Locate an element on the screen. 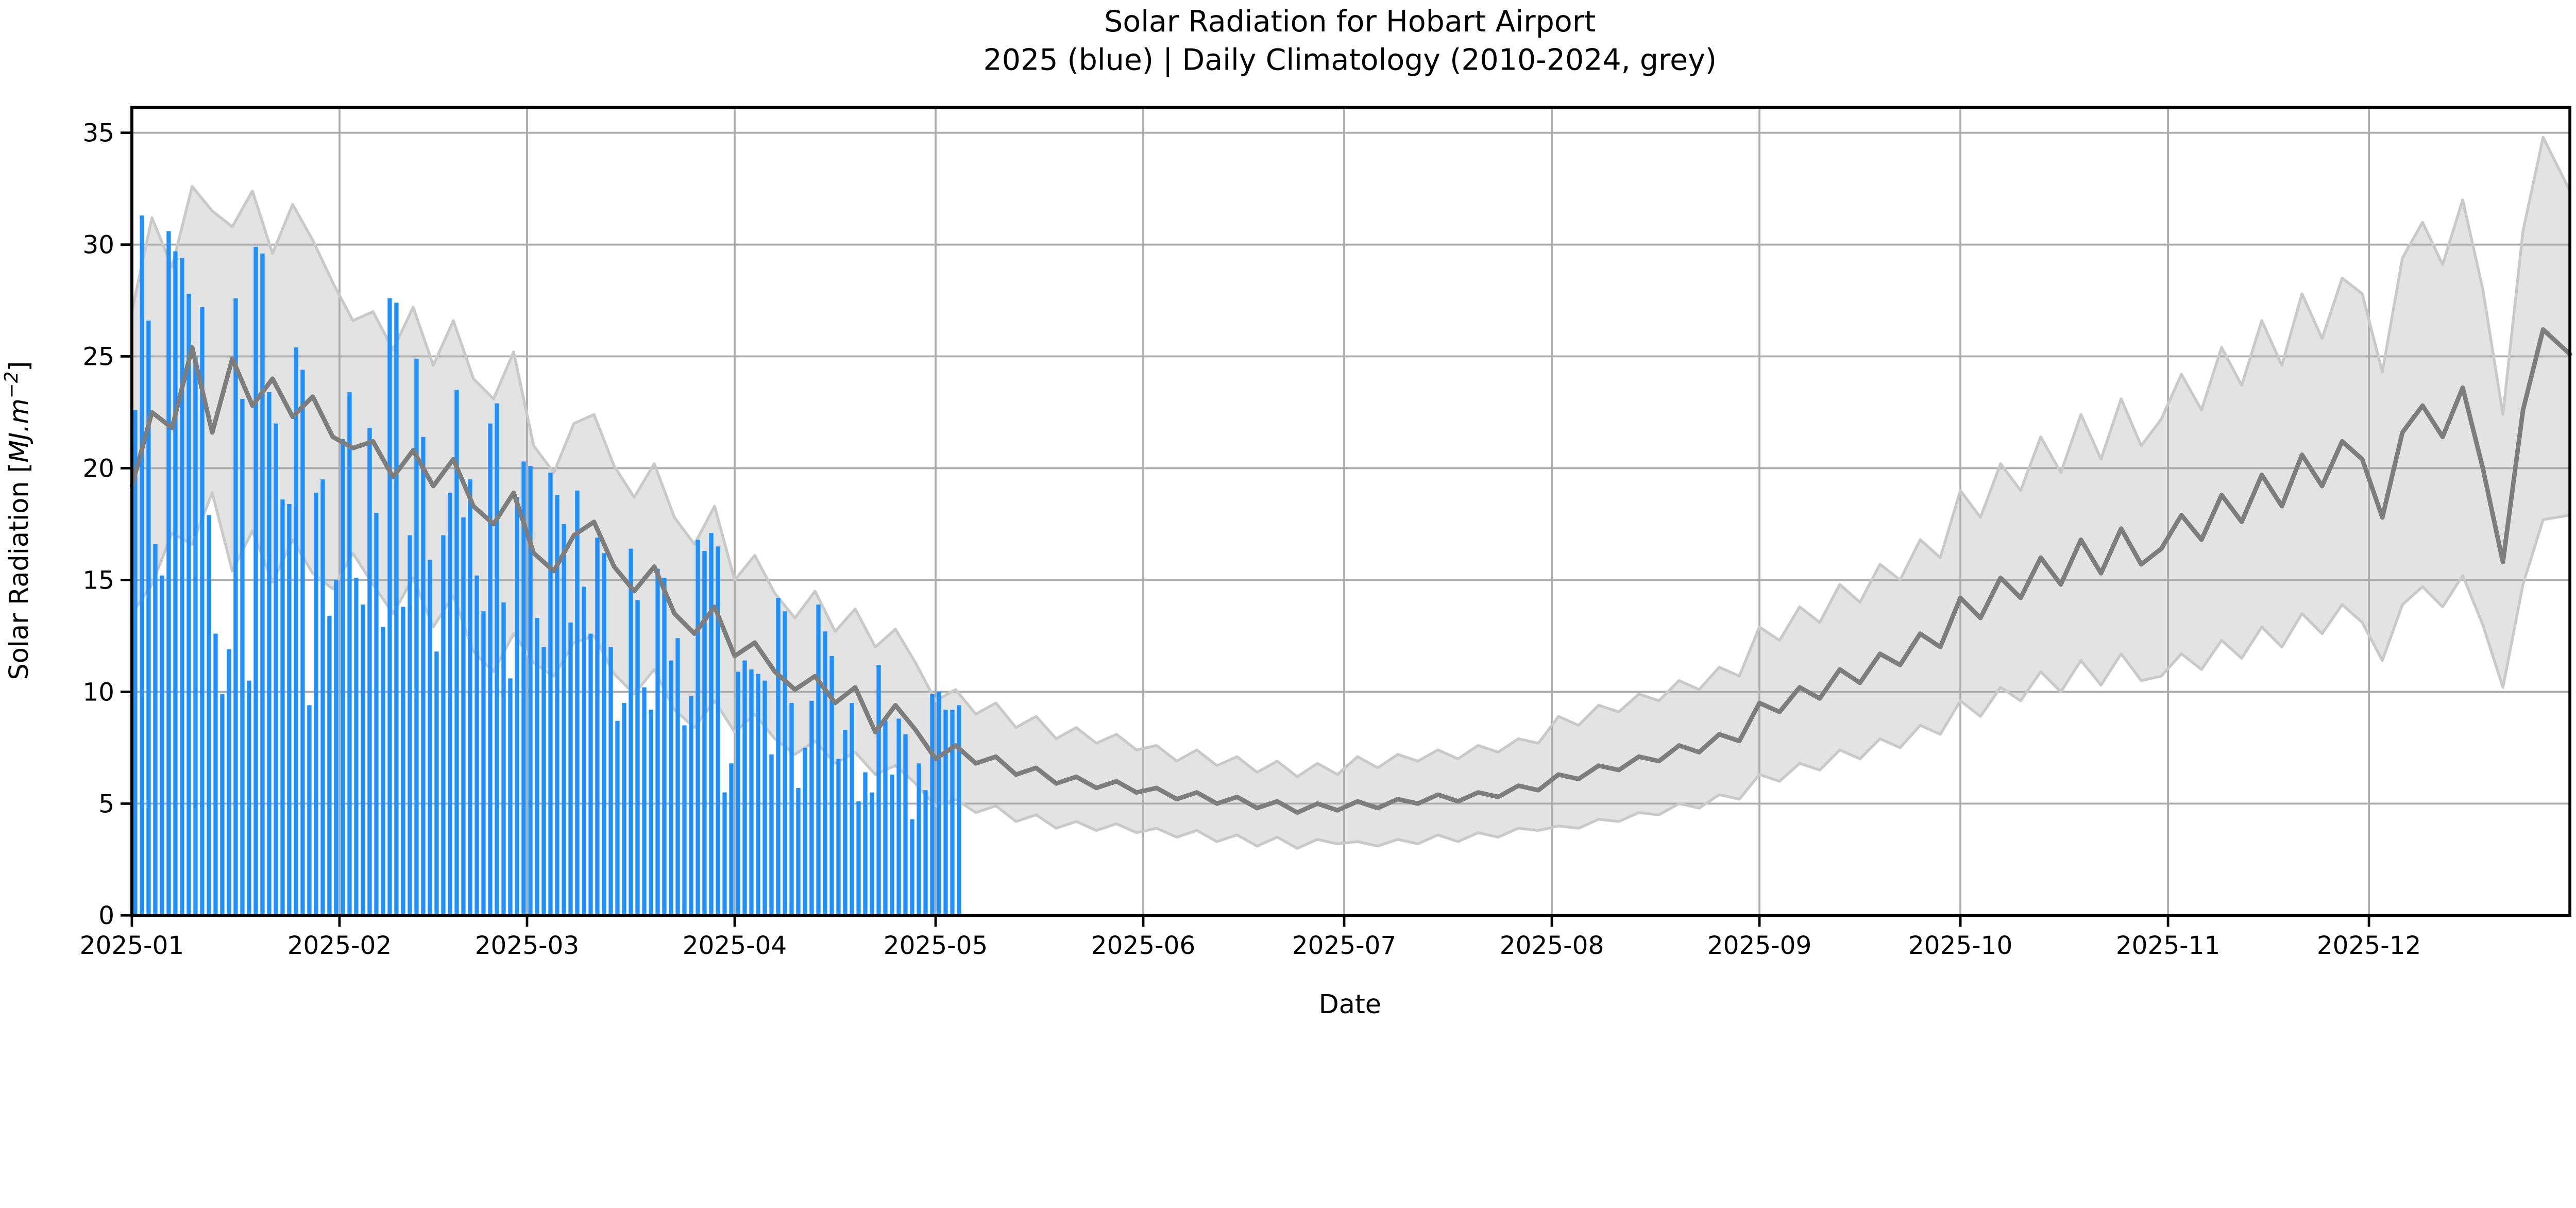  y-tick-label: 35 is located at coordinates (98, 133).